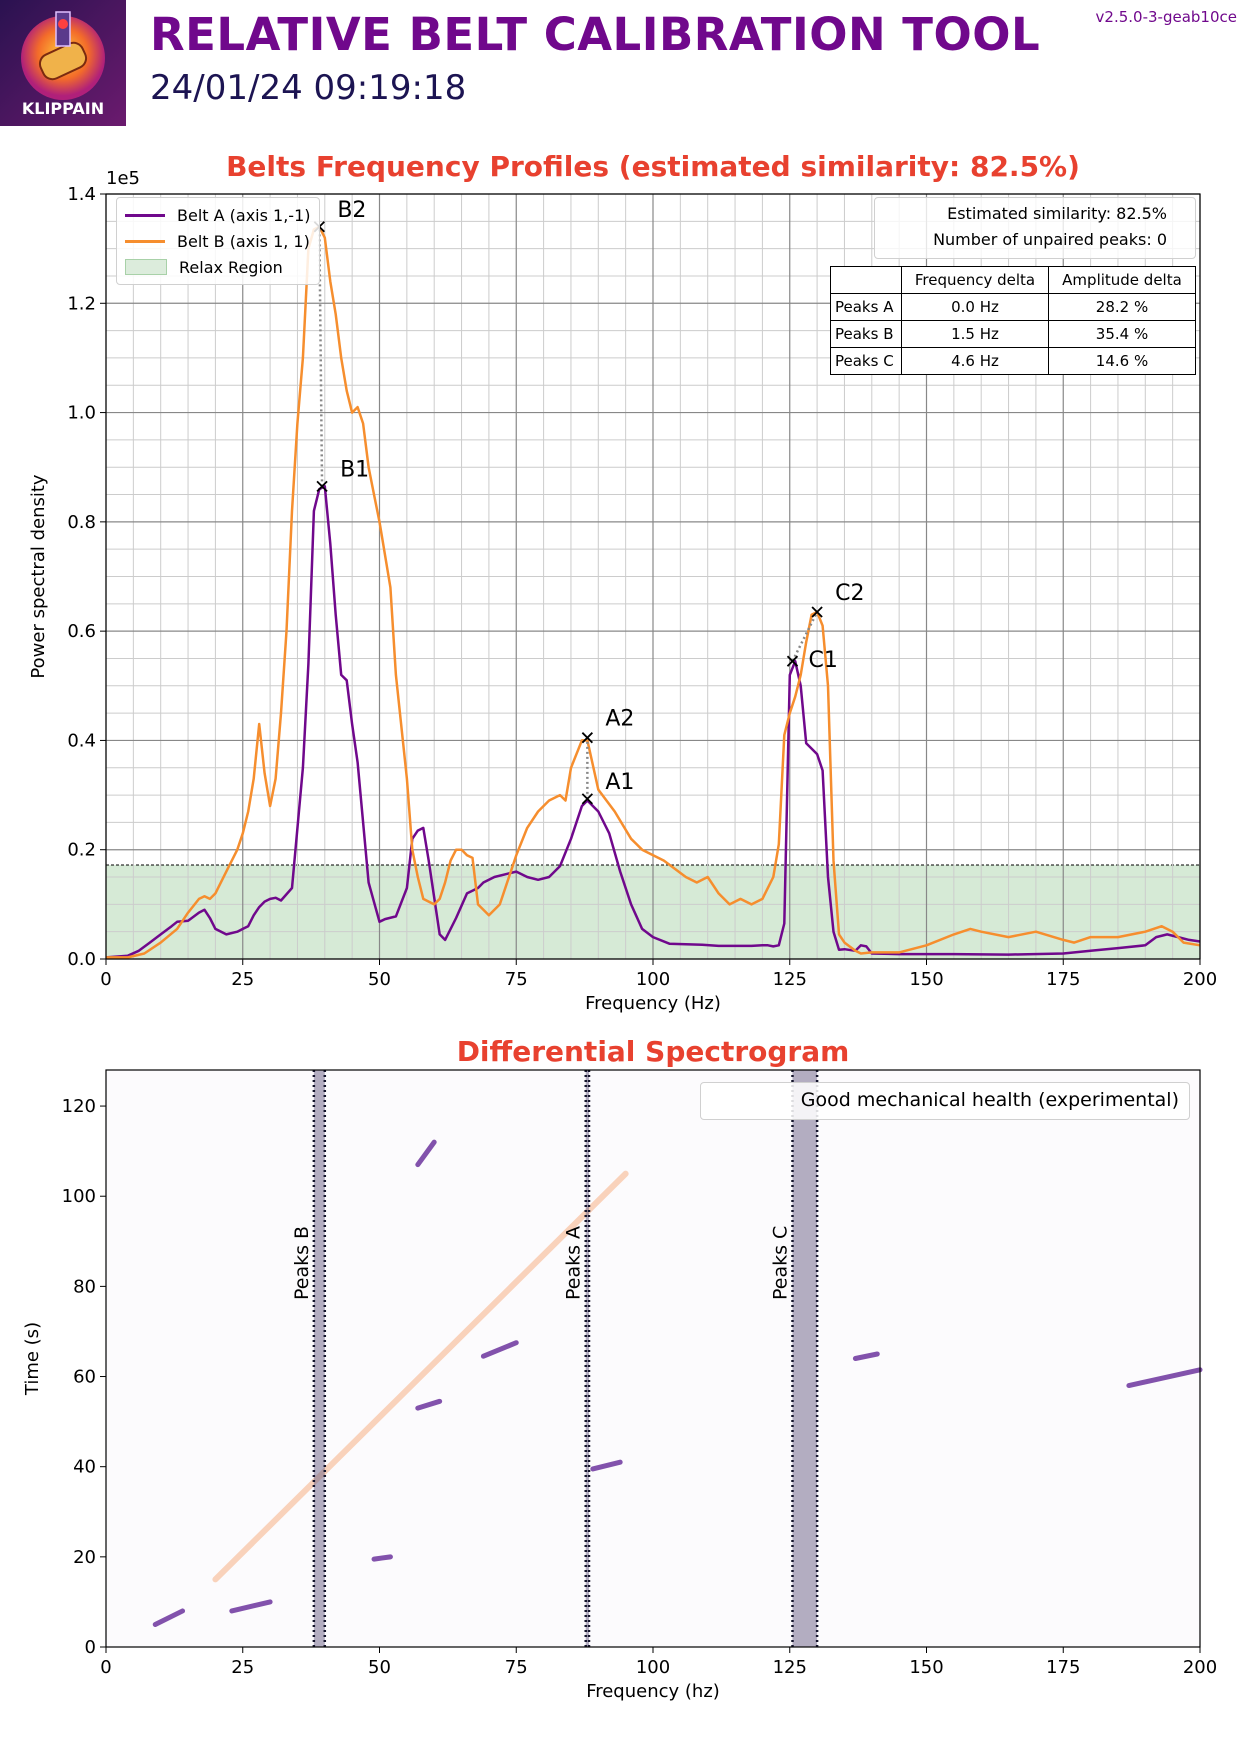 The height and width of the screenshot is (1740, 1245). Describe the element at coordinates (619, 719) in the screenshot. I see `peak-label: A2` at that location.